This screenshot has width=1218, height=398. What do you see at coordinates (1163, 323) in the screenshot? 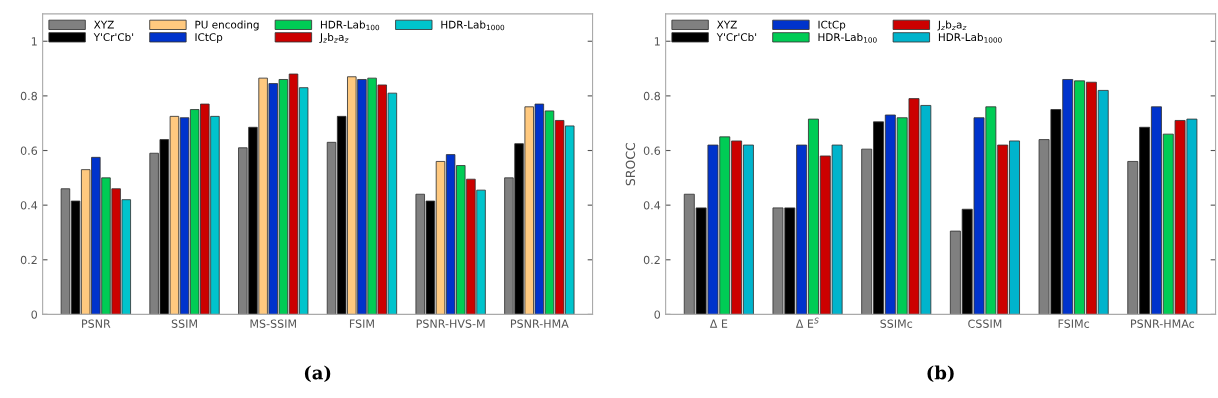
I see `x-tick-label: PSNR-HMAc` at bounding box center [1163, 323].